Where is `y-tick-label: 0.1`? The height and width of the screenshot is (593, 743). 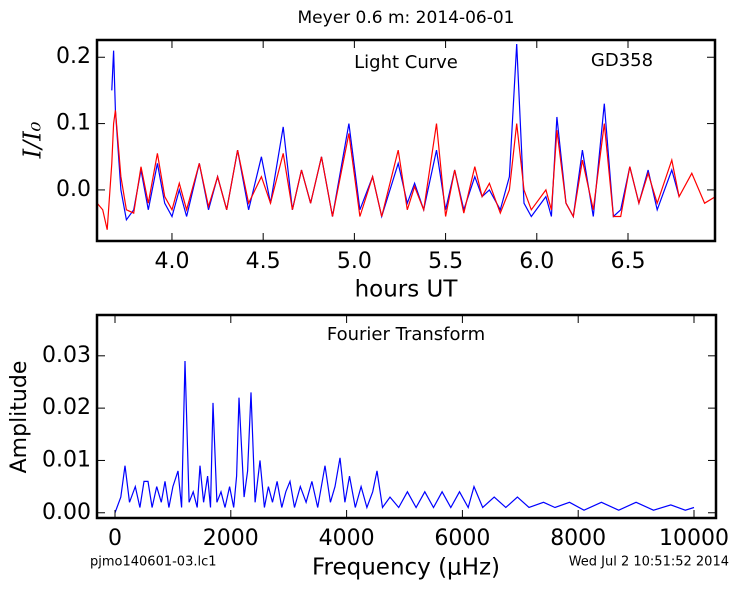 y-tick-label: 0.1 is located at coordinates (73, 123).